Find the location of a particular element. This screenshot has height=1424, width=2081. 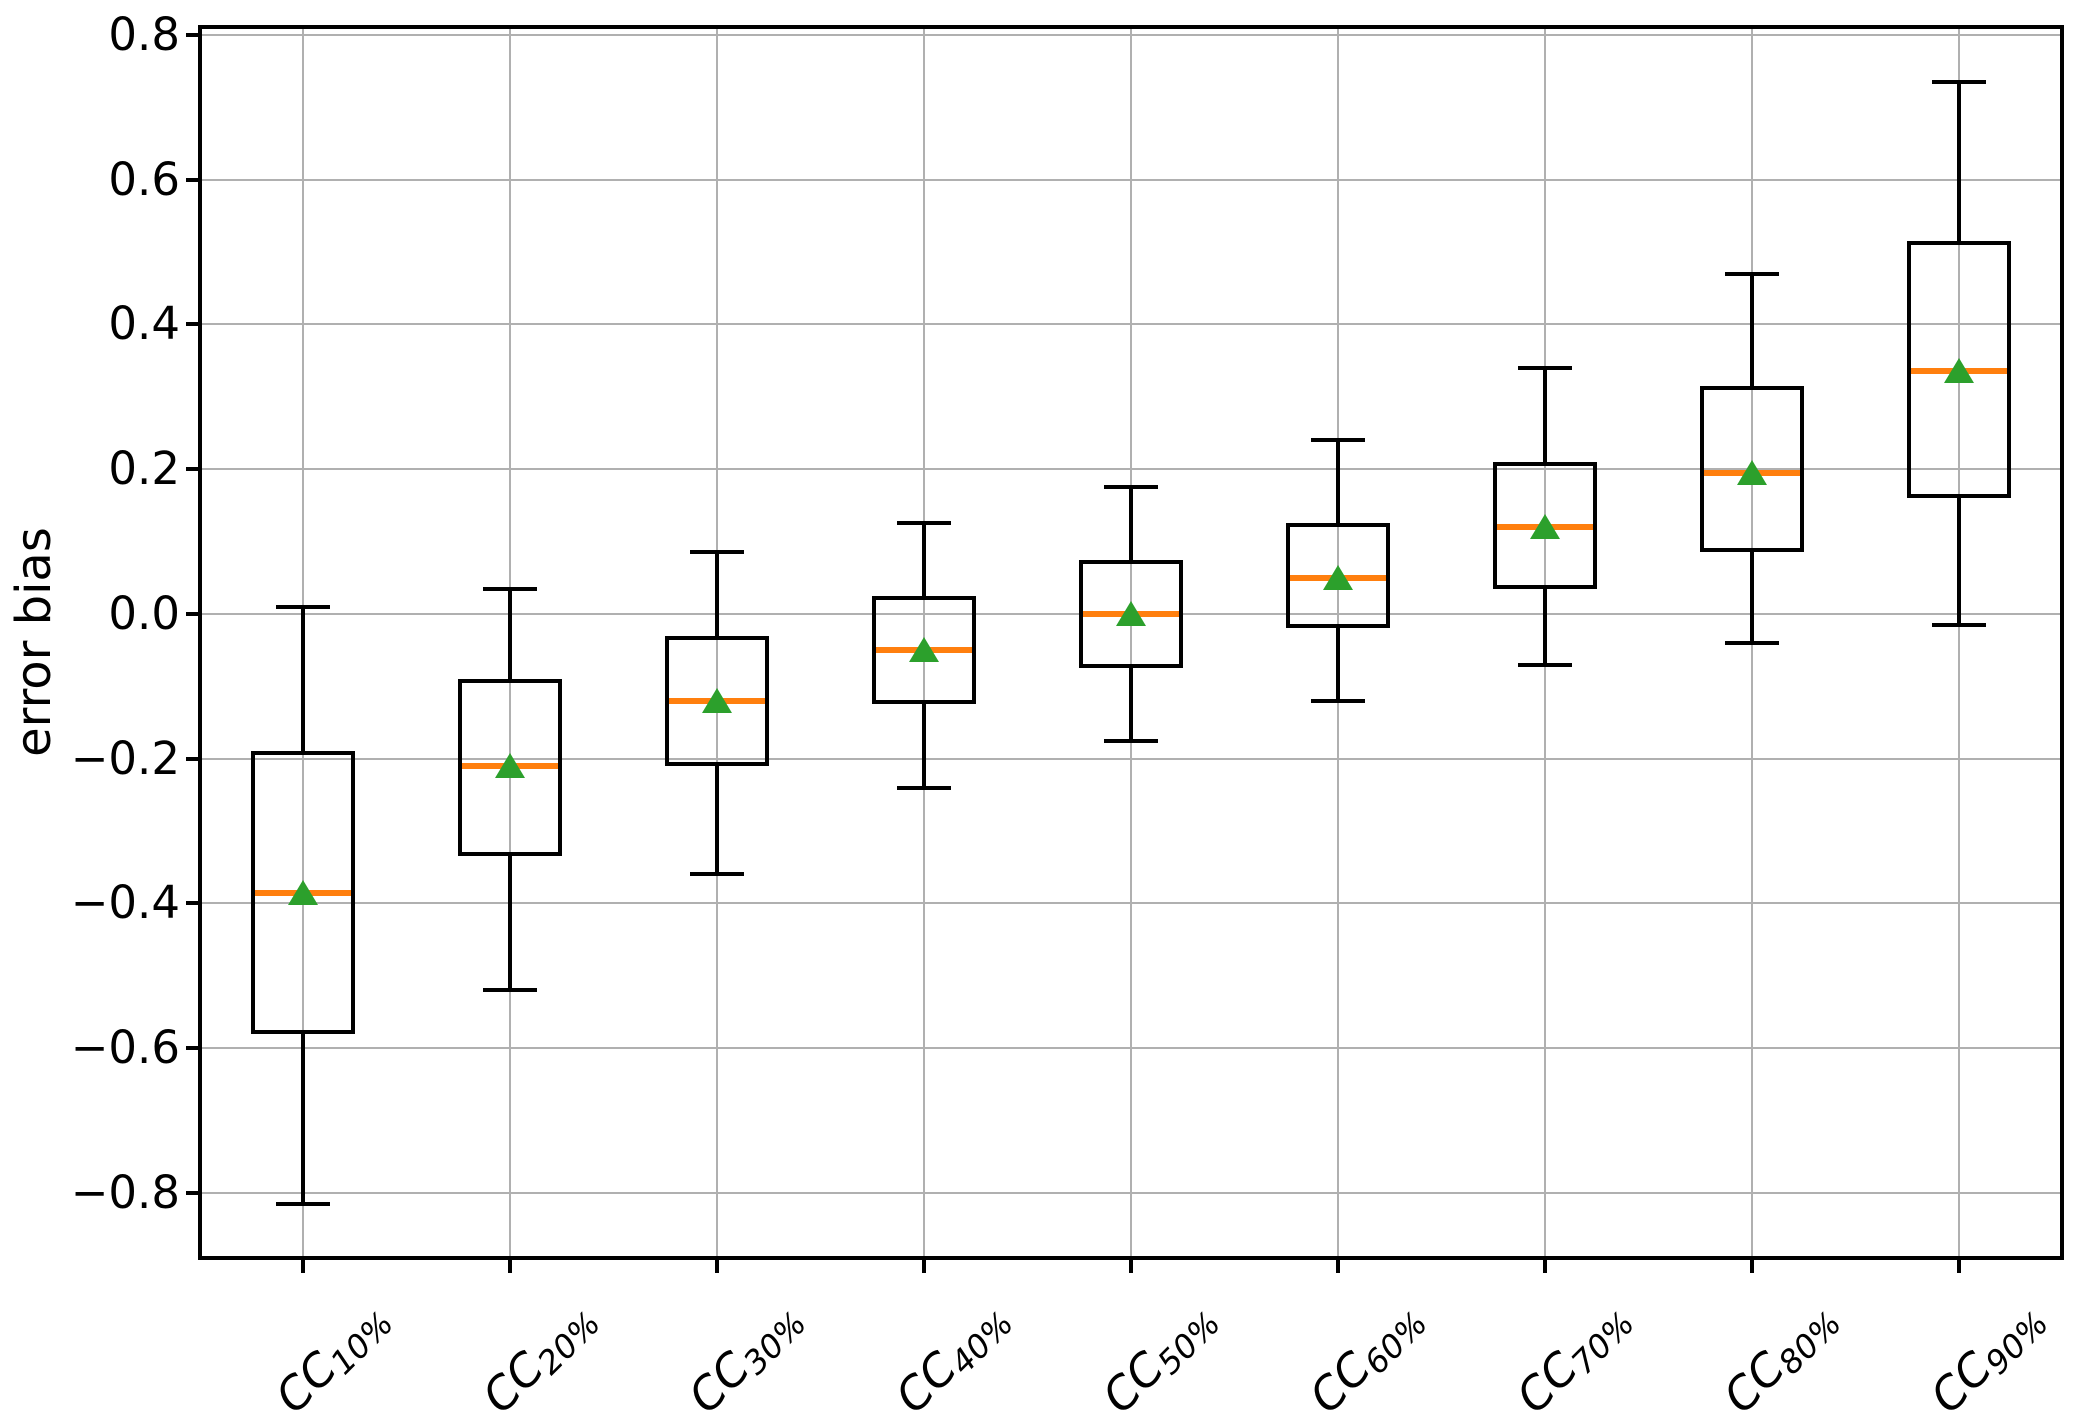

y-tick-label: −0.4 is located at coordinates (125, 903).